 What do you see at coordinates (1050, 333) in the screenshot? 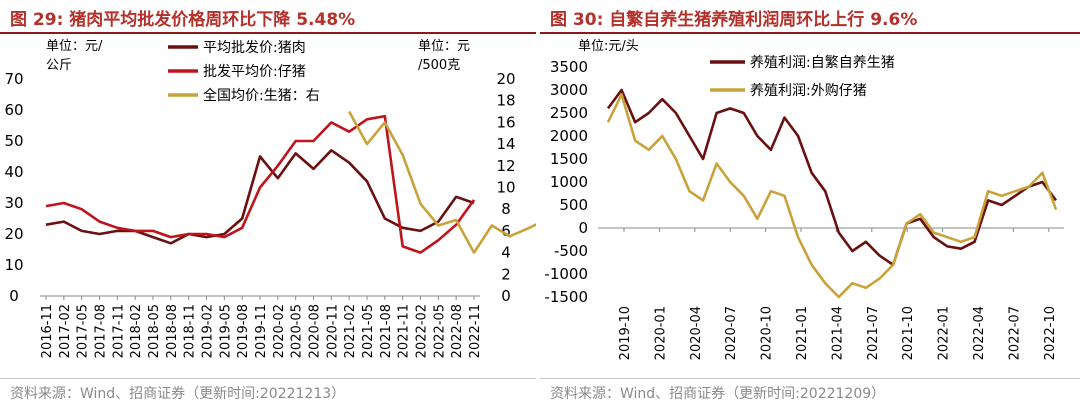
I see `right-x-tick-label: 2022-10` at bounding box center [1050, 333].